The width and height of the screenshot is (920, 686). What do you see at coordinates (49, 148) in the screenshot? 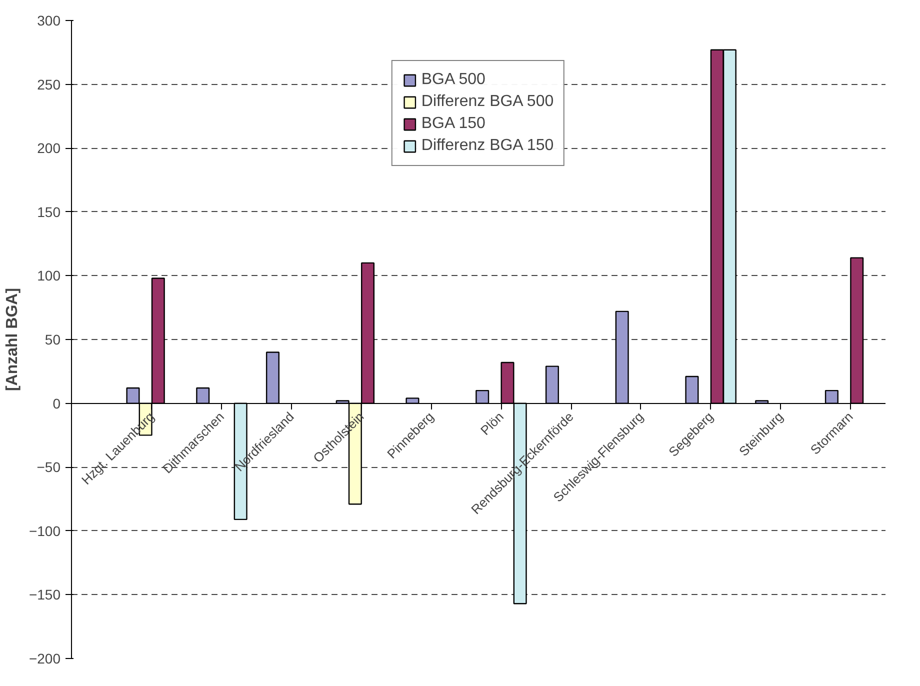
I see `y-tick-label: 200` at bounding box center [49, 148].